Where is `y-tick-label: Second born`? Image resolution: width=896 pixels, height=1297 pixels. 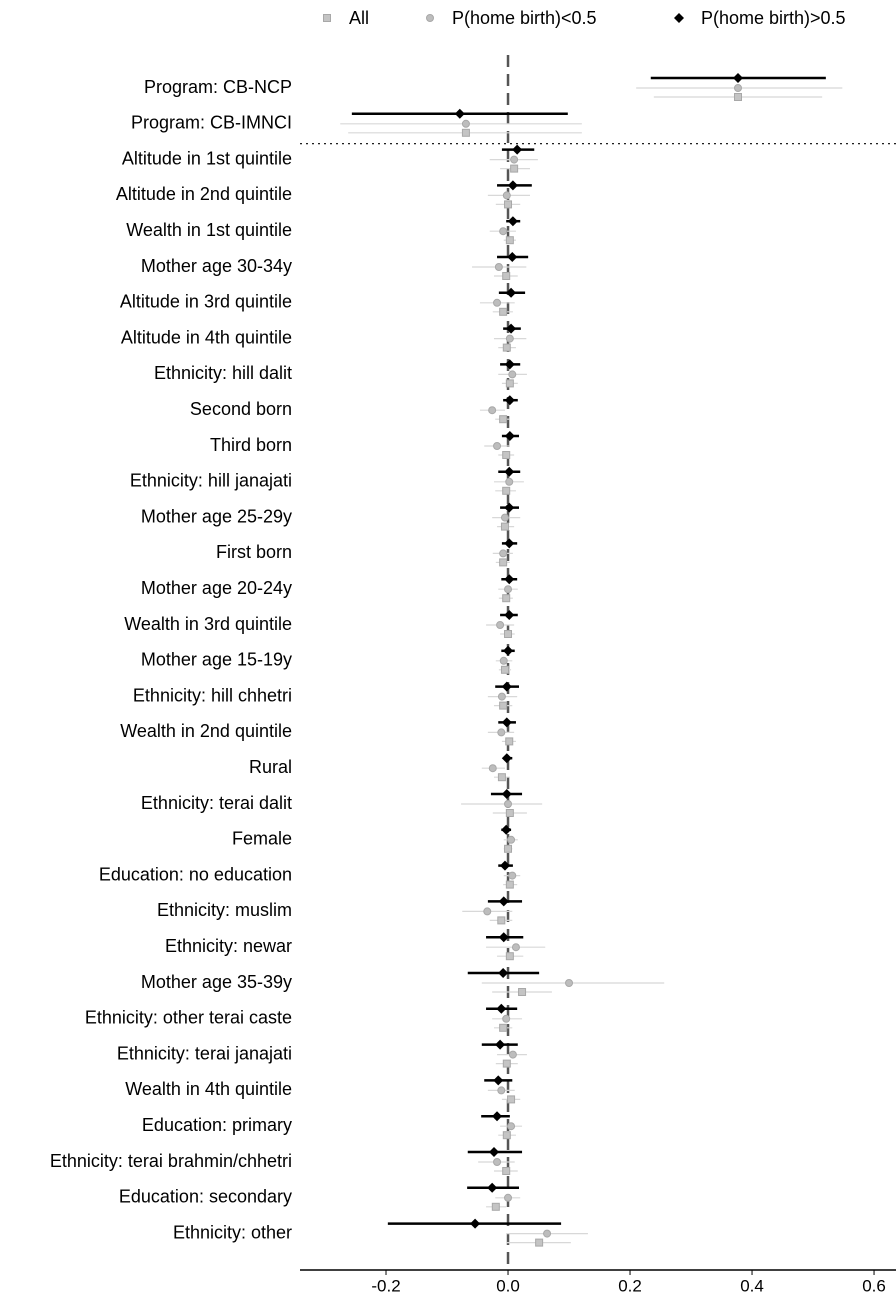
y-tick-label: Second born is located at coordinates (241, 409).